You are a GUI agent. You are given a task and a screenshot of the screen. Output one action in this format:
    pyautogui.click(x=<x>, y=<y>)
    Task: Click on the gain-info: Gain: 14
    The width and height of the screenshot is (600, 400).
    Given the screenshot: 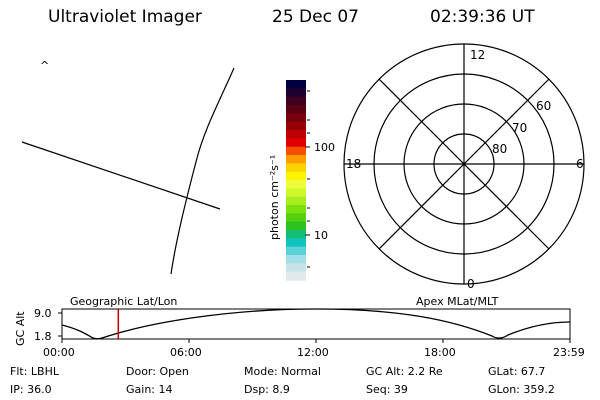 What is the action you would take?
    pyautogui.click(x=149, y=389)
    